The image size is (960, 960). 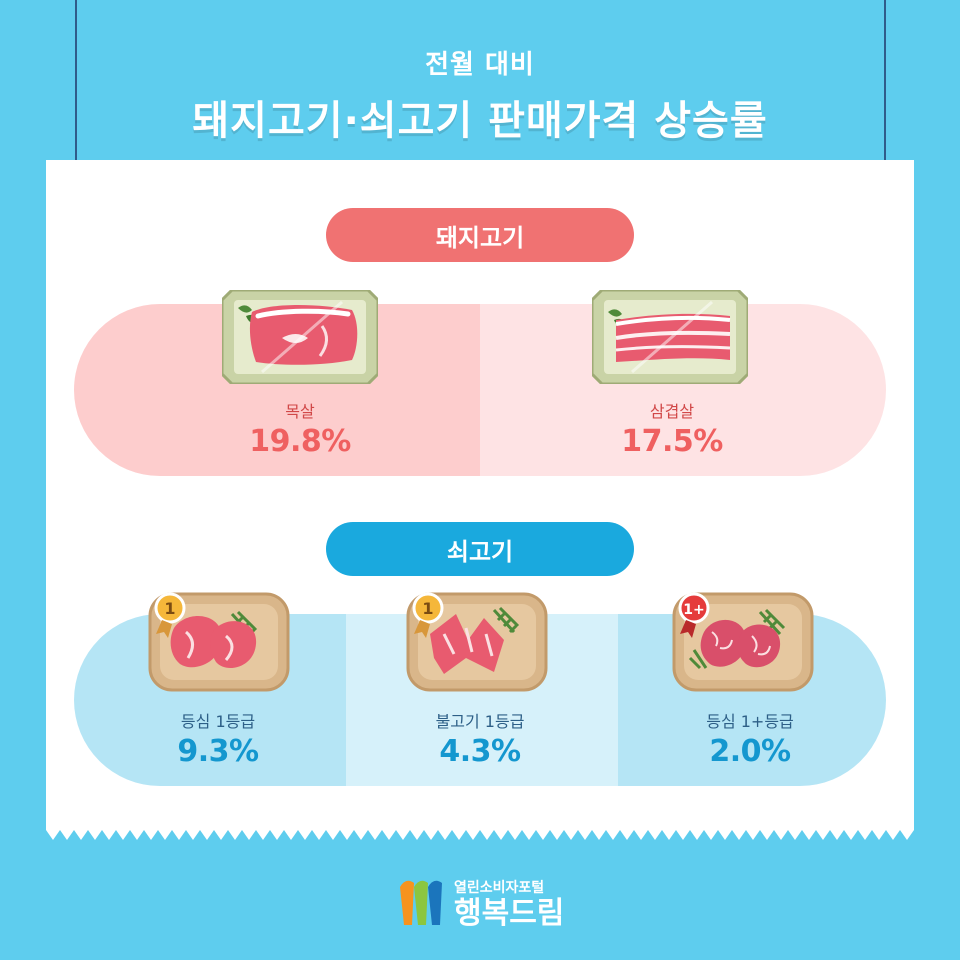 What do you see at coordinates (750, 751) in the screenshot?
I see `item-value: 2.0%` at bounding box center [750, 751].